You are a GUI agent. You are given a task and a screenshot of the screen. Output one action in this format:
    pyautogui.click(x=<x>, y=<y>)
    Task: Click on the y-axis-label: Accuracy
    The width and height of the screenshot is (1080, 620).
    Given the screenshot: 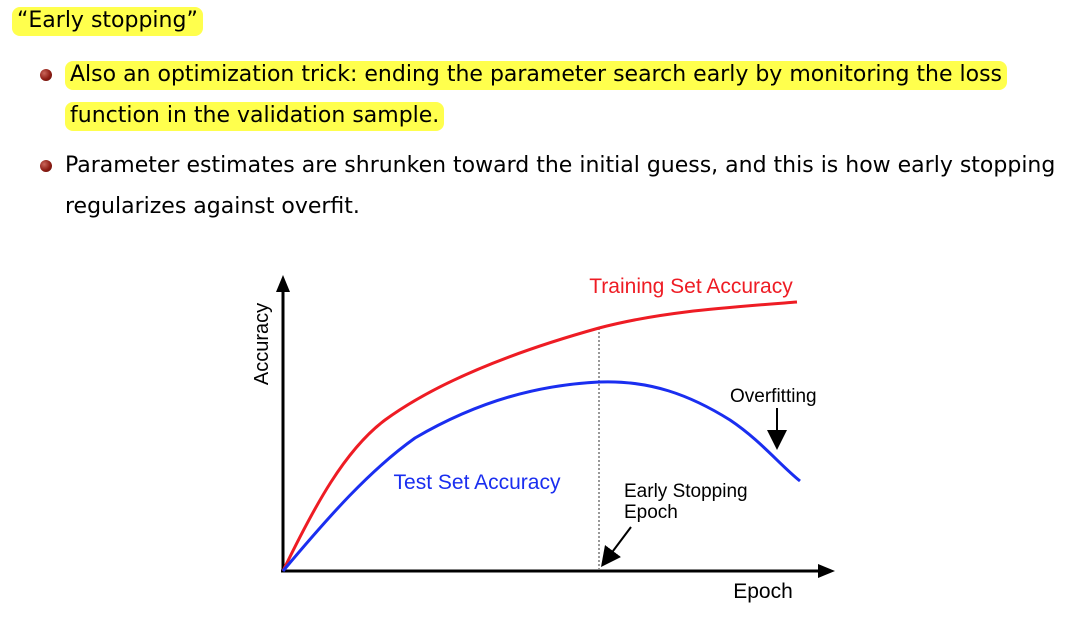 What is the action you would take?
    pyautogui.click(x=262, y=344)
    